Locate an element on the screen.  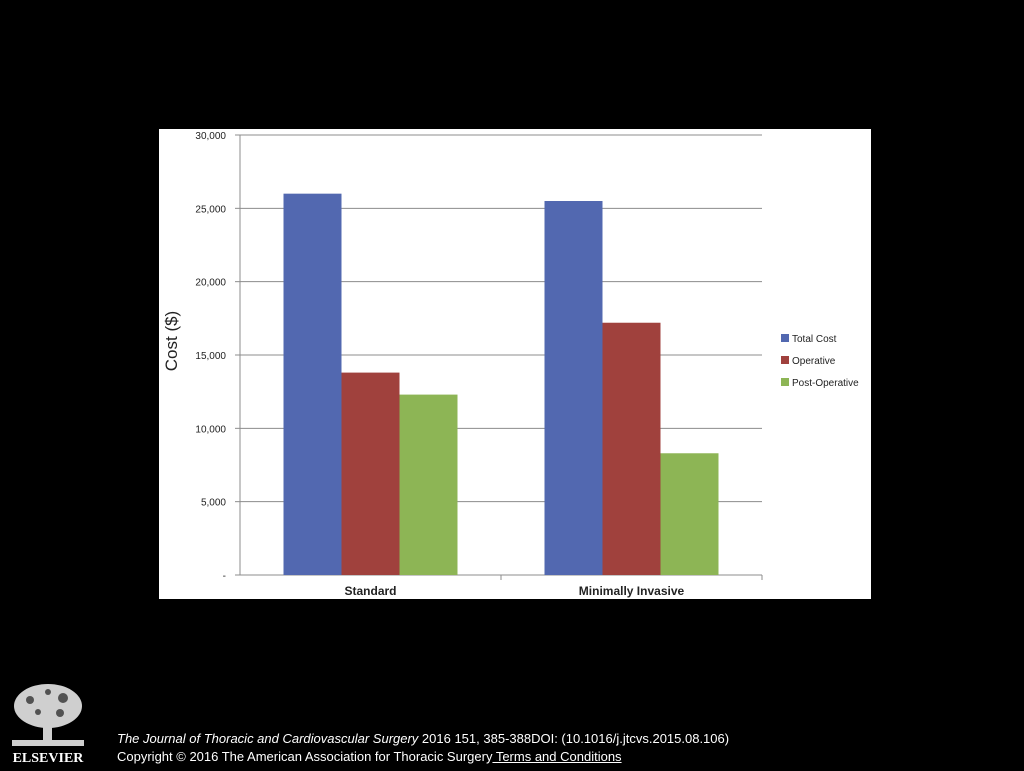
y-tick-label: 25,000 is located at coordinates (210, 209).